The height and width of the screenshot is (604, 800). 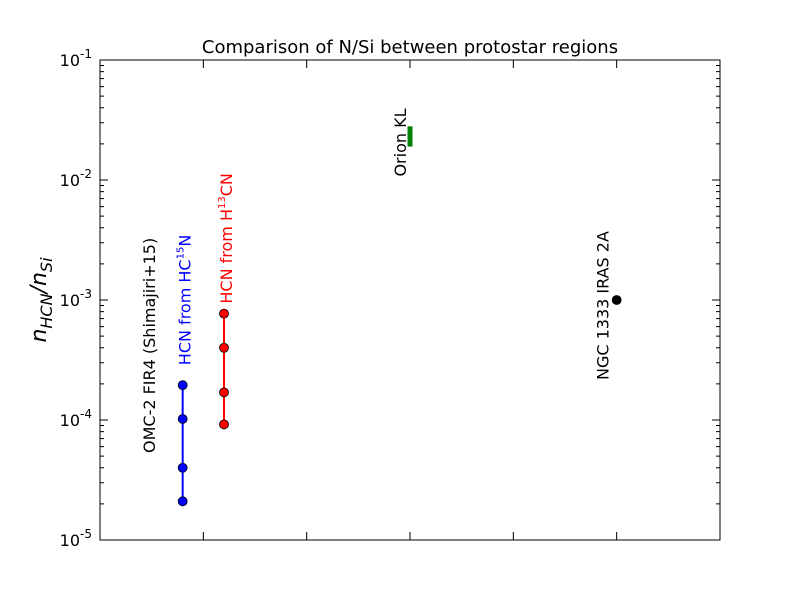 What do you see at coordinates (76, 538) in the screenshot?
I see `y-tick-label: 10⁻⁵` at bounding box center [76, 538].